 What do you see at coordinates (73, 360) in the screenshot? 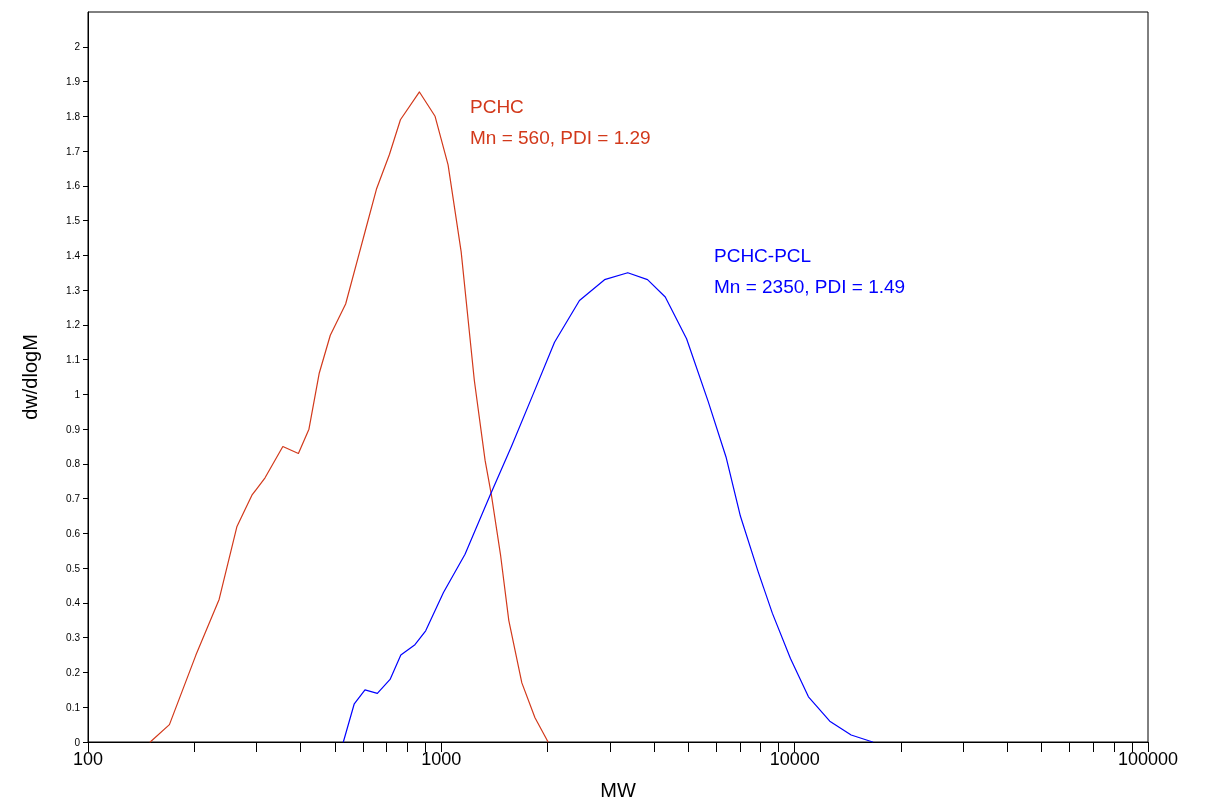
I see `y-tick-label: 1.1` at bounding box center [73, 360].